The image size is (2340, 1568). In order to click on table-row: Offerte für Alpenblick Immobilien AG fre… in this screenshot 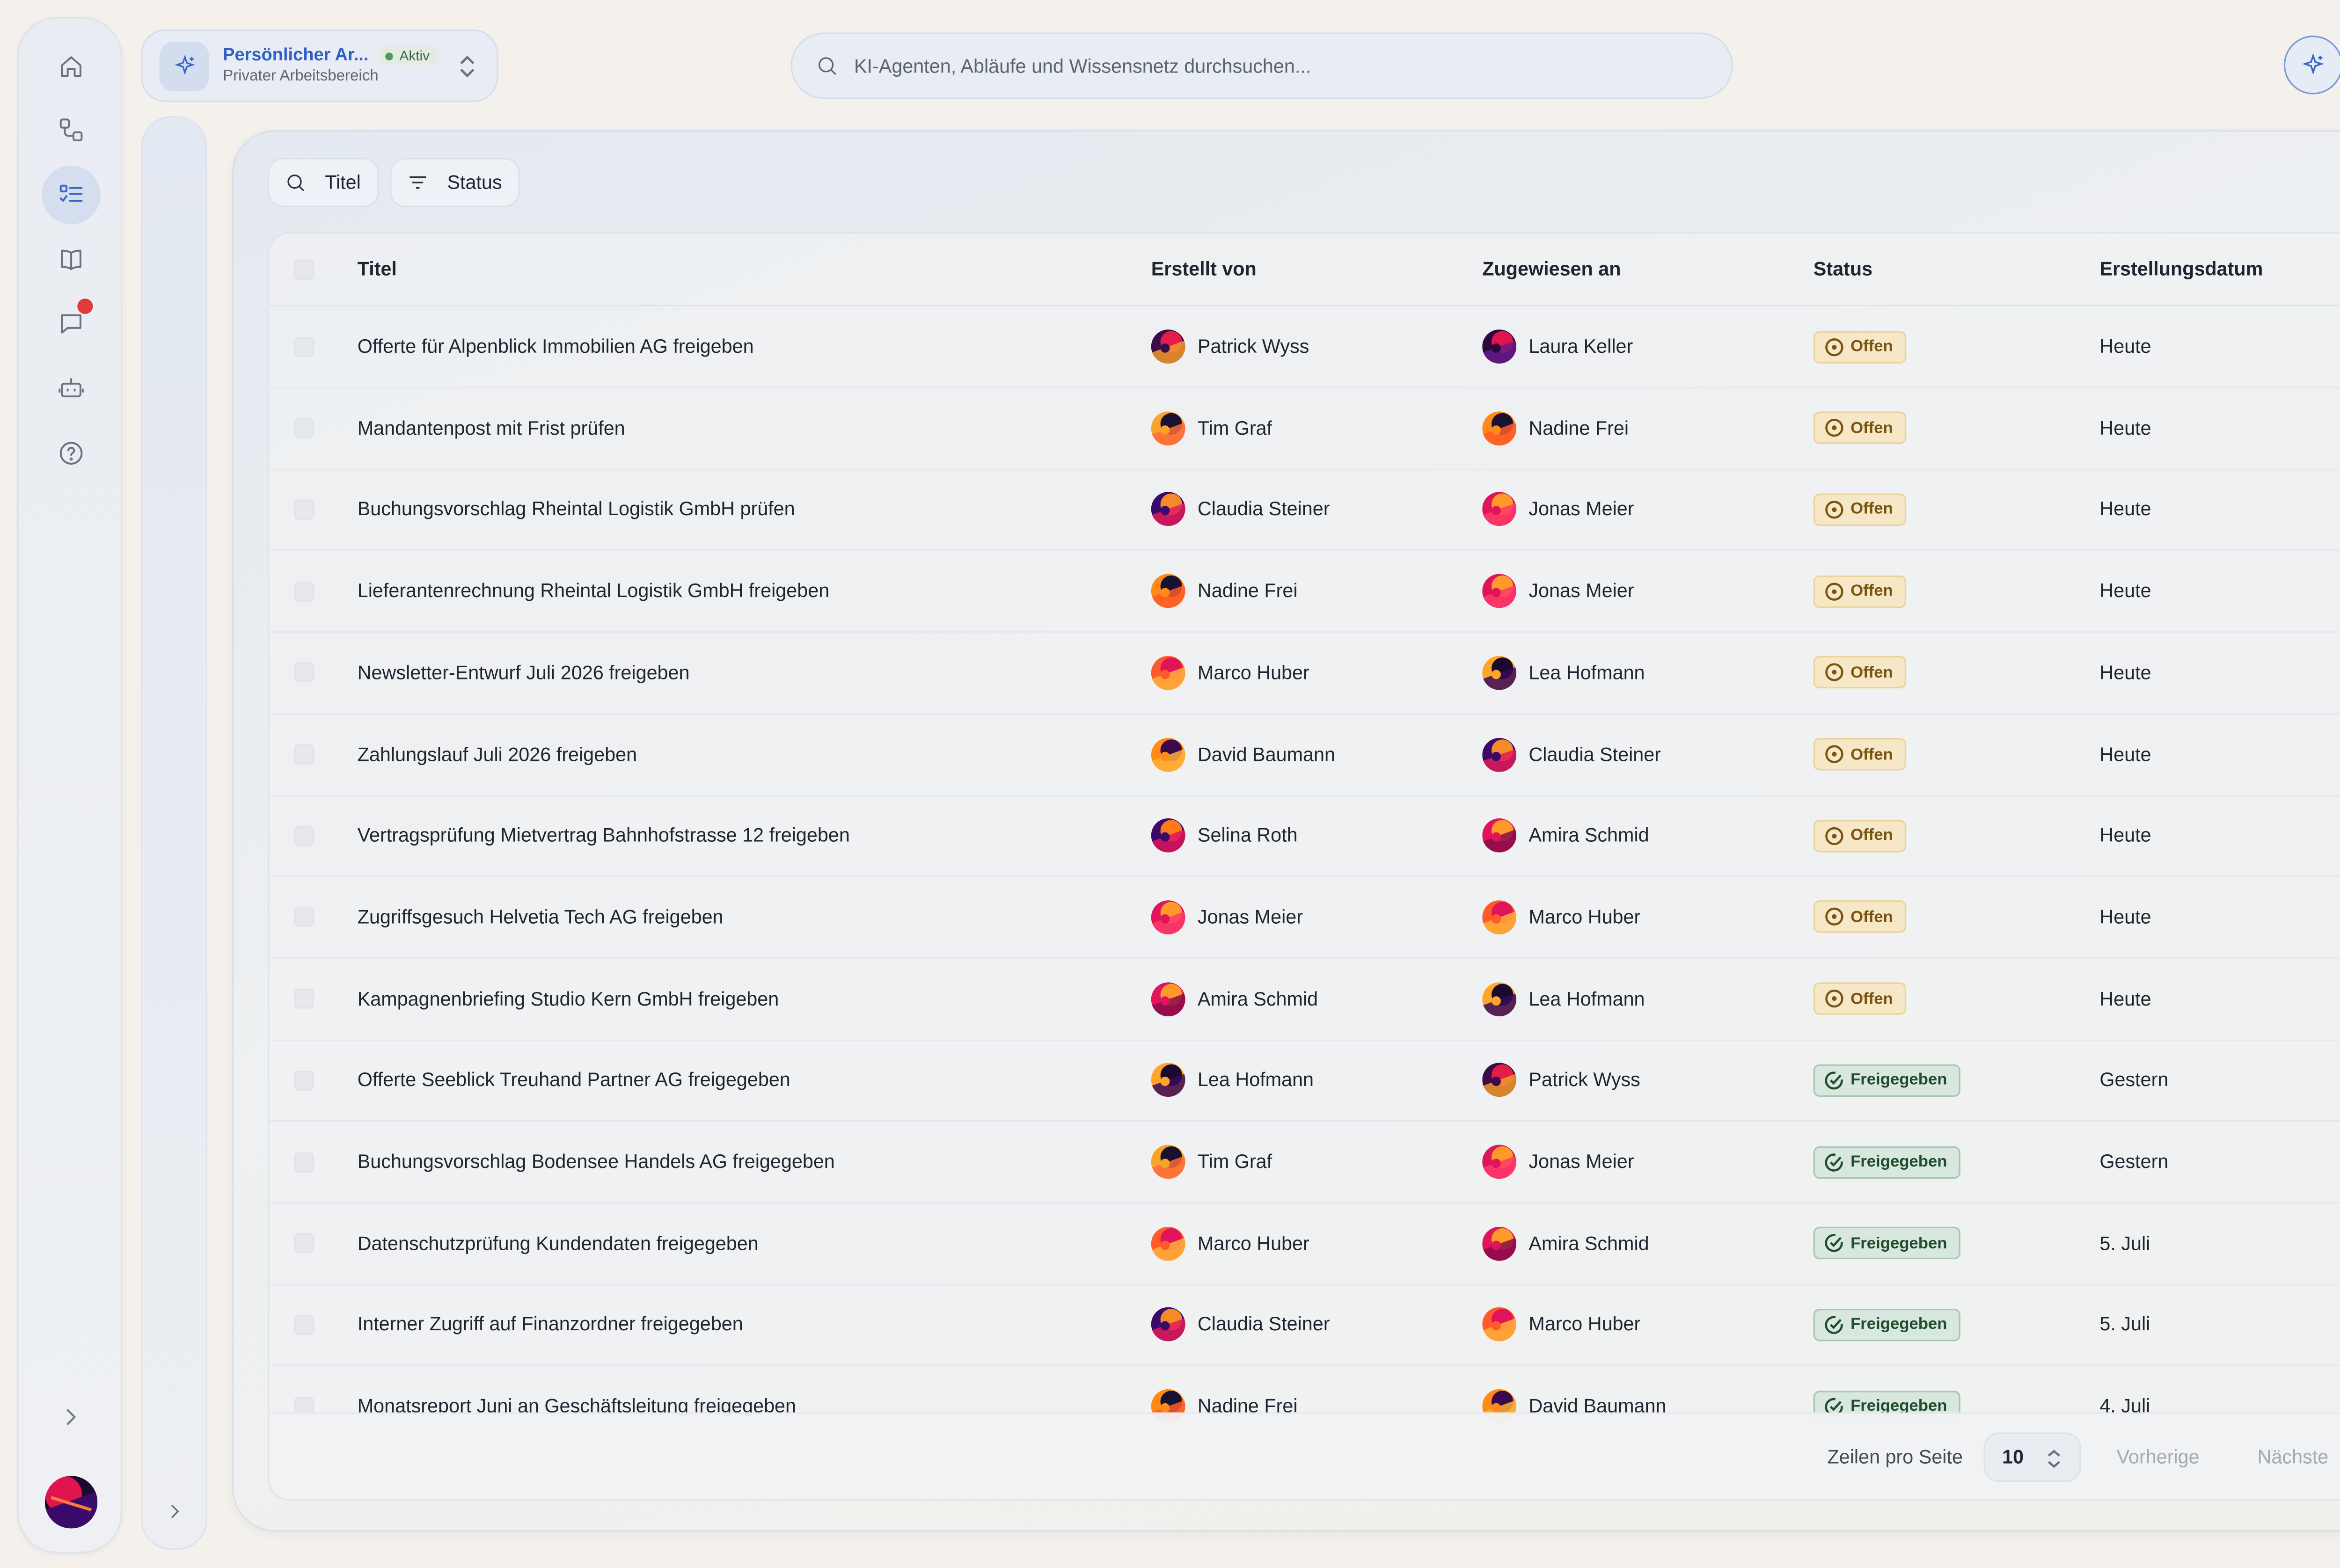, I will do `click(1304, 347)`.